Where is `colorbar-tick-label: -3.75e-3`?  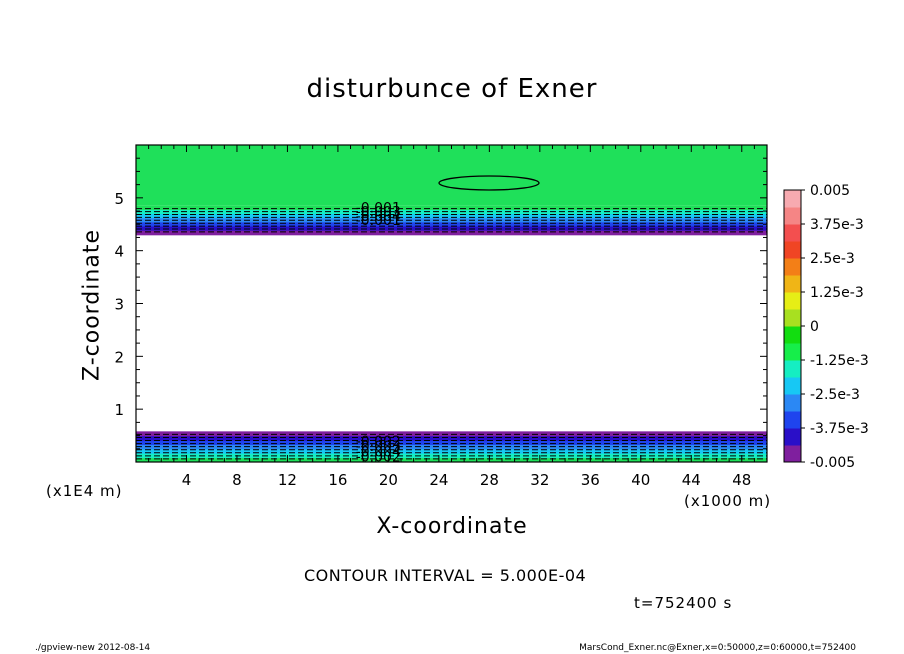 colorbar-tick-label: -3.75e-3 is located at coordinates (839, 429).